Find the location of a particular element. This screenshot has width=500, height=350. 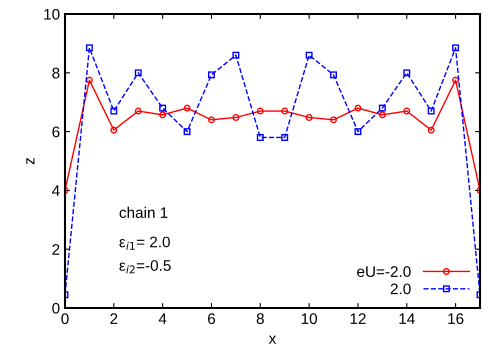

x-axis-title: x is located at coordinates (272, 340).